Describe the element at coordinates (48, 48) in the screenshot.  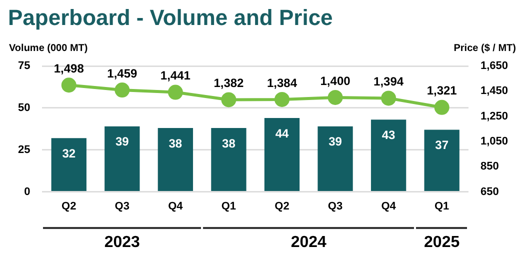
I see `y-axis-title: Volume (000 MT)` at that location.